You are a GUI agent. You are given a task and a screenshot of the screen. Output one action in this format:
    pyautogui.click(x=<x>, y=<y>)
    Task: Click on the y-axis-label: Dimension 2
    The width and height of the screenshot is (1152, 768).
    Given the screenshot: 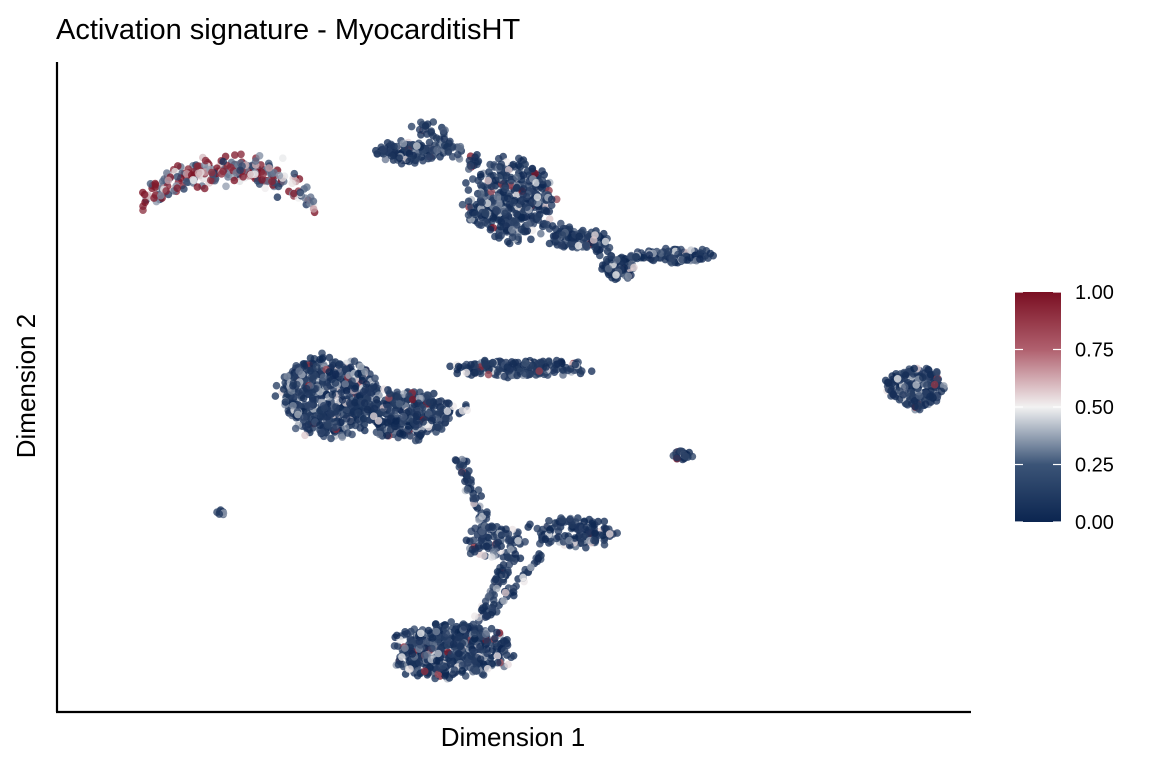 What is the action you would take?
    pyautogui.click(x=26, y=386)
    